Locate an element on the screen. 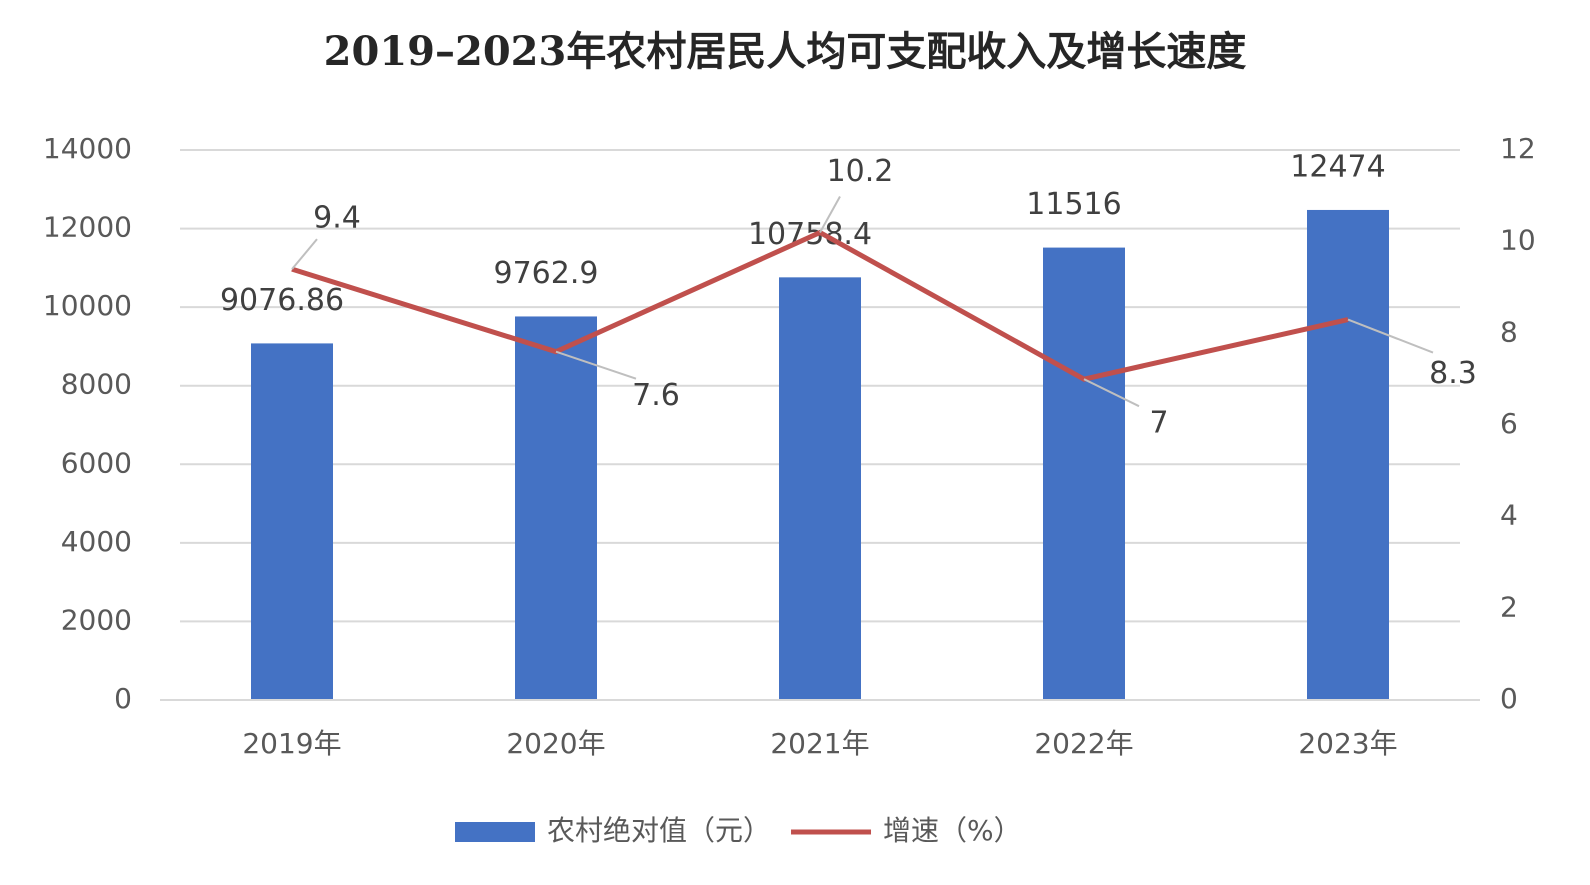 The height and width of the screenshot is (885, 1590). data-label: 11516 is located at coordinates (1073, 204).